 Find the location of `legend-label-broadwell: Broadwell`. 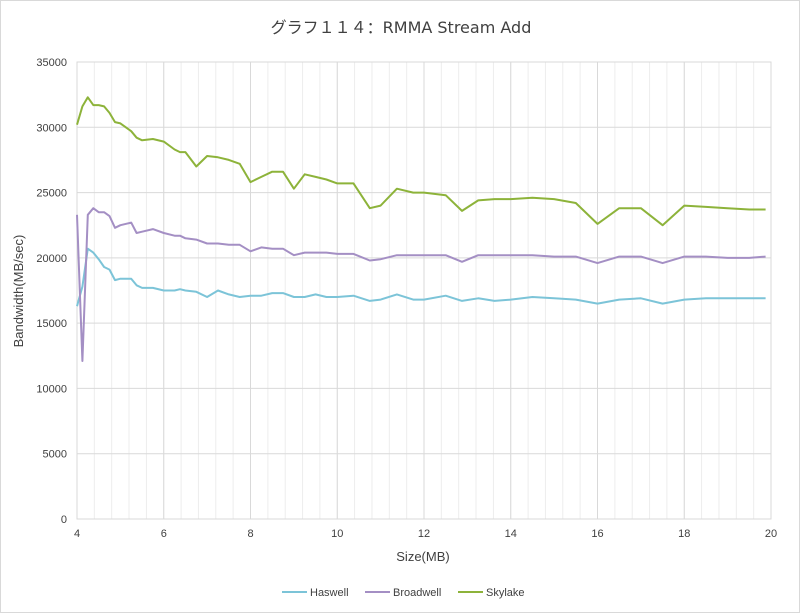

legend-label-broadwell: Broadwell is located at coordinates (417, 593).